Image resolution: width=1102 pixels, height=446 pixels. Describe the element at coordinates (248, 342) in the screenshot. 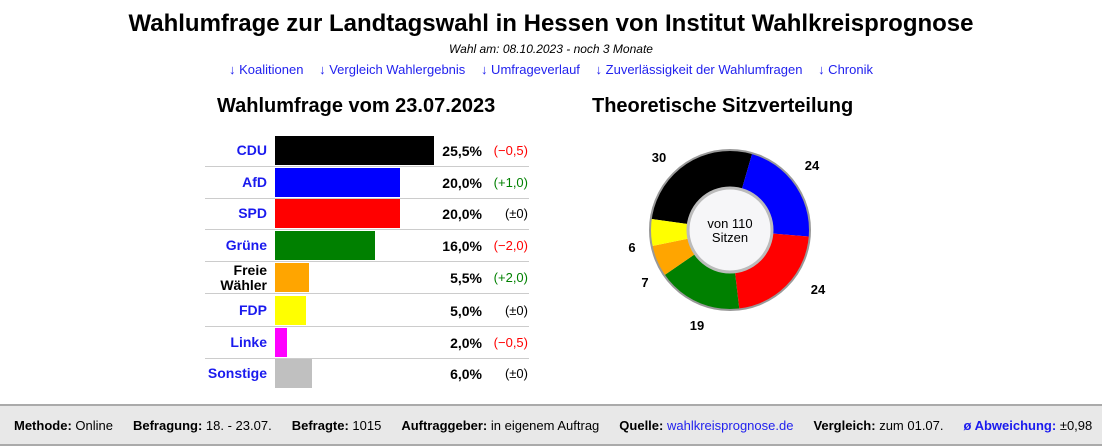

I see `party-name: Linke` at that location.